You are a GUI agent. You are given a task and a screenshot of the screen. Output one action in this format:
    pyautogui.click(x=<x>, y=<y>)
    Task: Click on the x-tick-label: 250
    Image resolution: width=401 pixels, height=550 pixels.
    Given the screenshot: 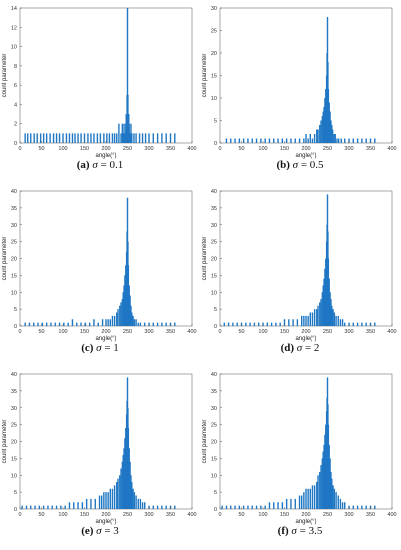 What is the action you would take?
    pyautogui.click(x=127, y=149)
    